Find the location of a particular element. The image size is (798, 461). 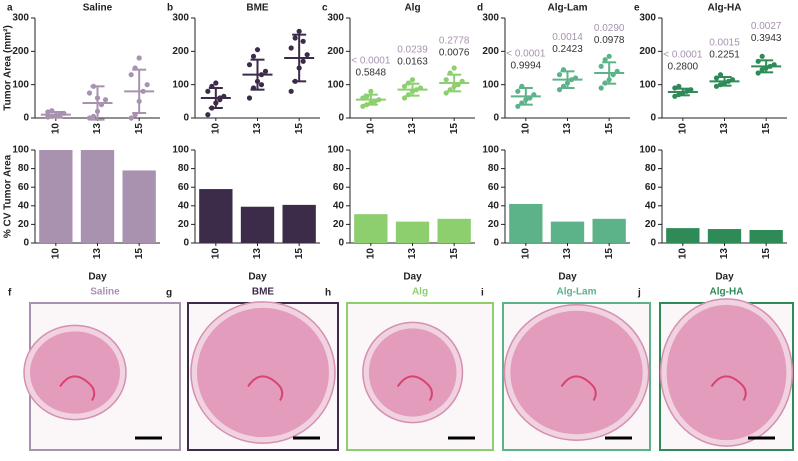

panel-letter: g is located at coordinates (169, 293).